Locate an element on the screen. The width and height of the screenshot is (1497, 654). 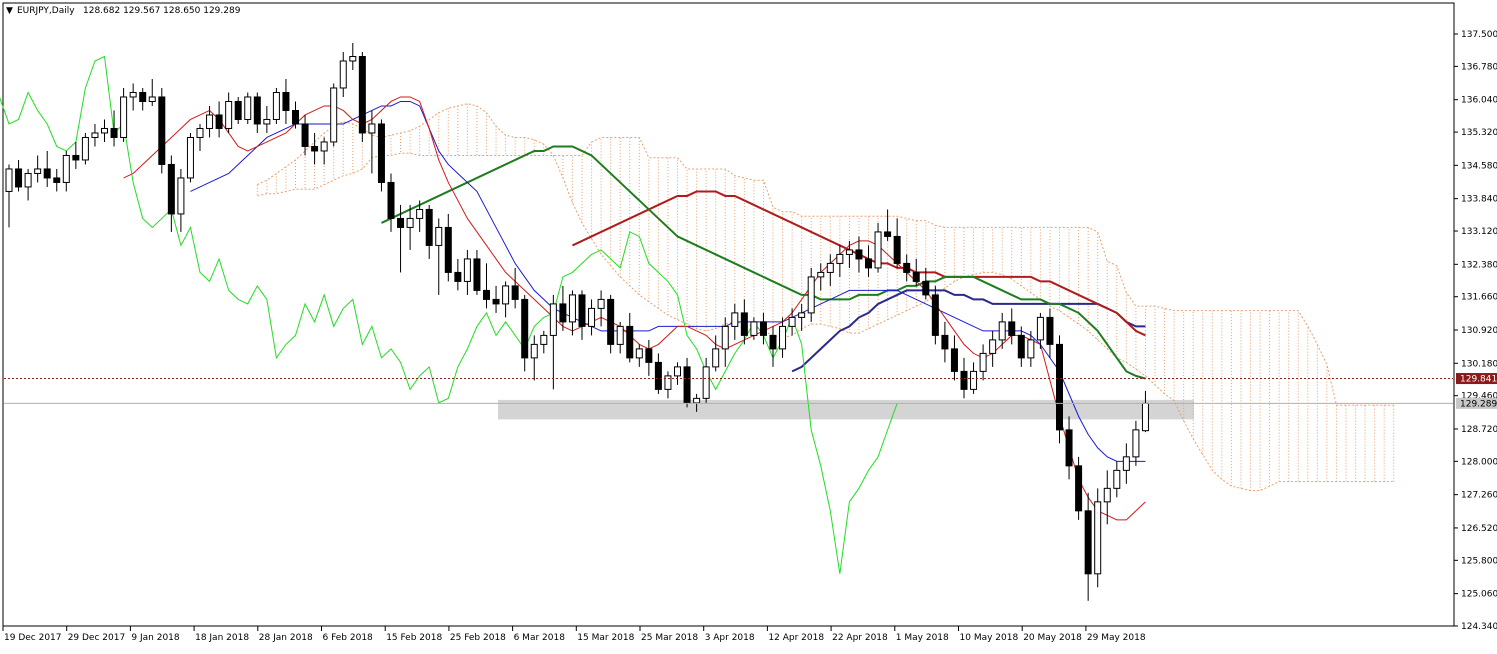
price-tick-label: 136.040 is located at coordinates (1479, 101).